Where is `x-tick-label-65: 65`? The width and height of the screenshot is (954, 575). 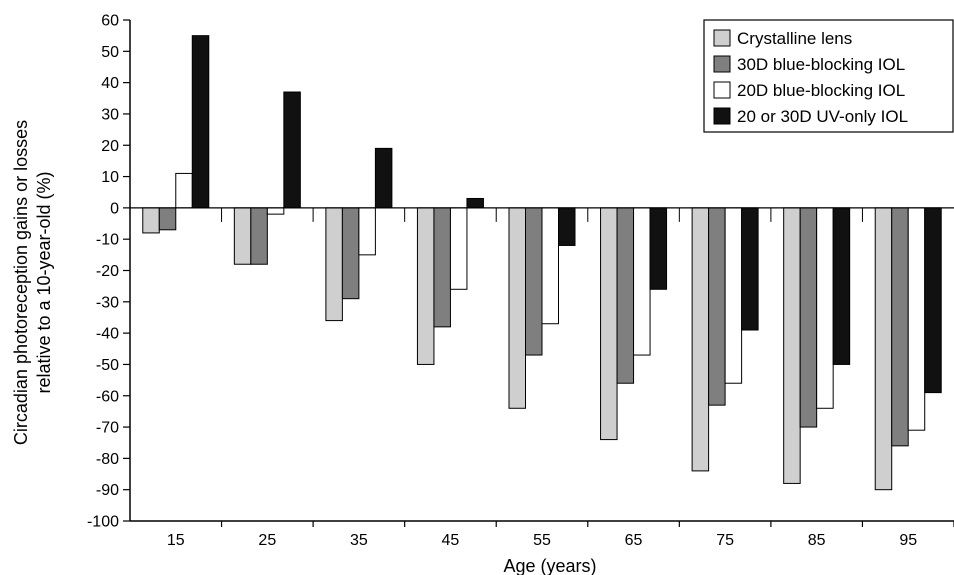 x-tick-label-65: 65 is located at coordinates (634, 540).